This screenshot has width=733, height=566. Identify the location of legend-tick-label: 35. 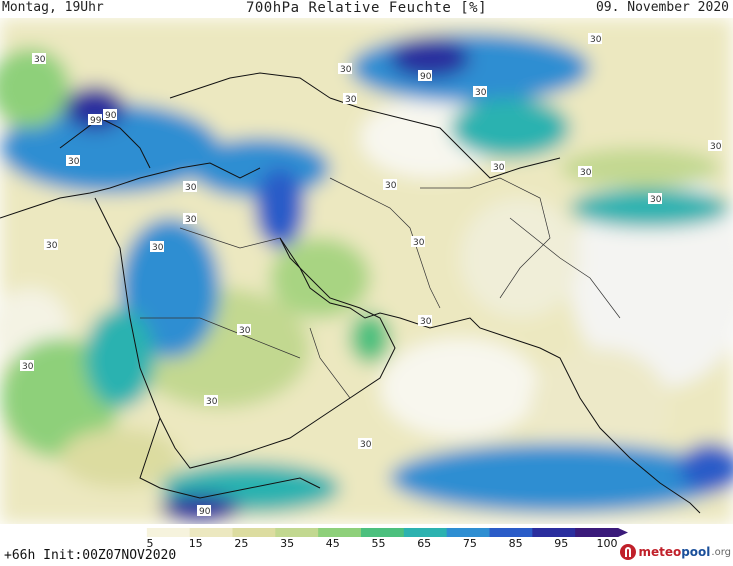
(287, 542).